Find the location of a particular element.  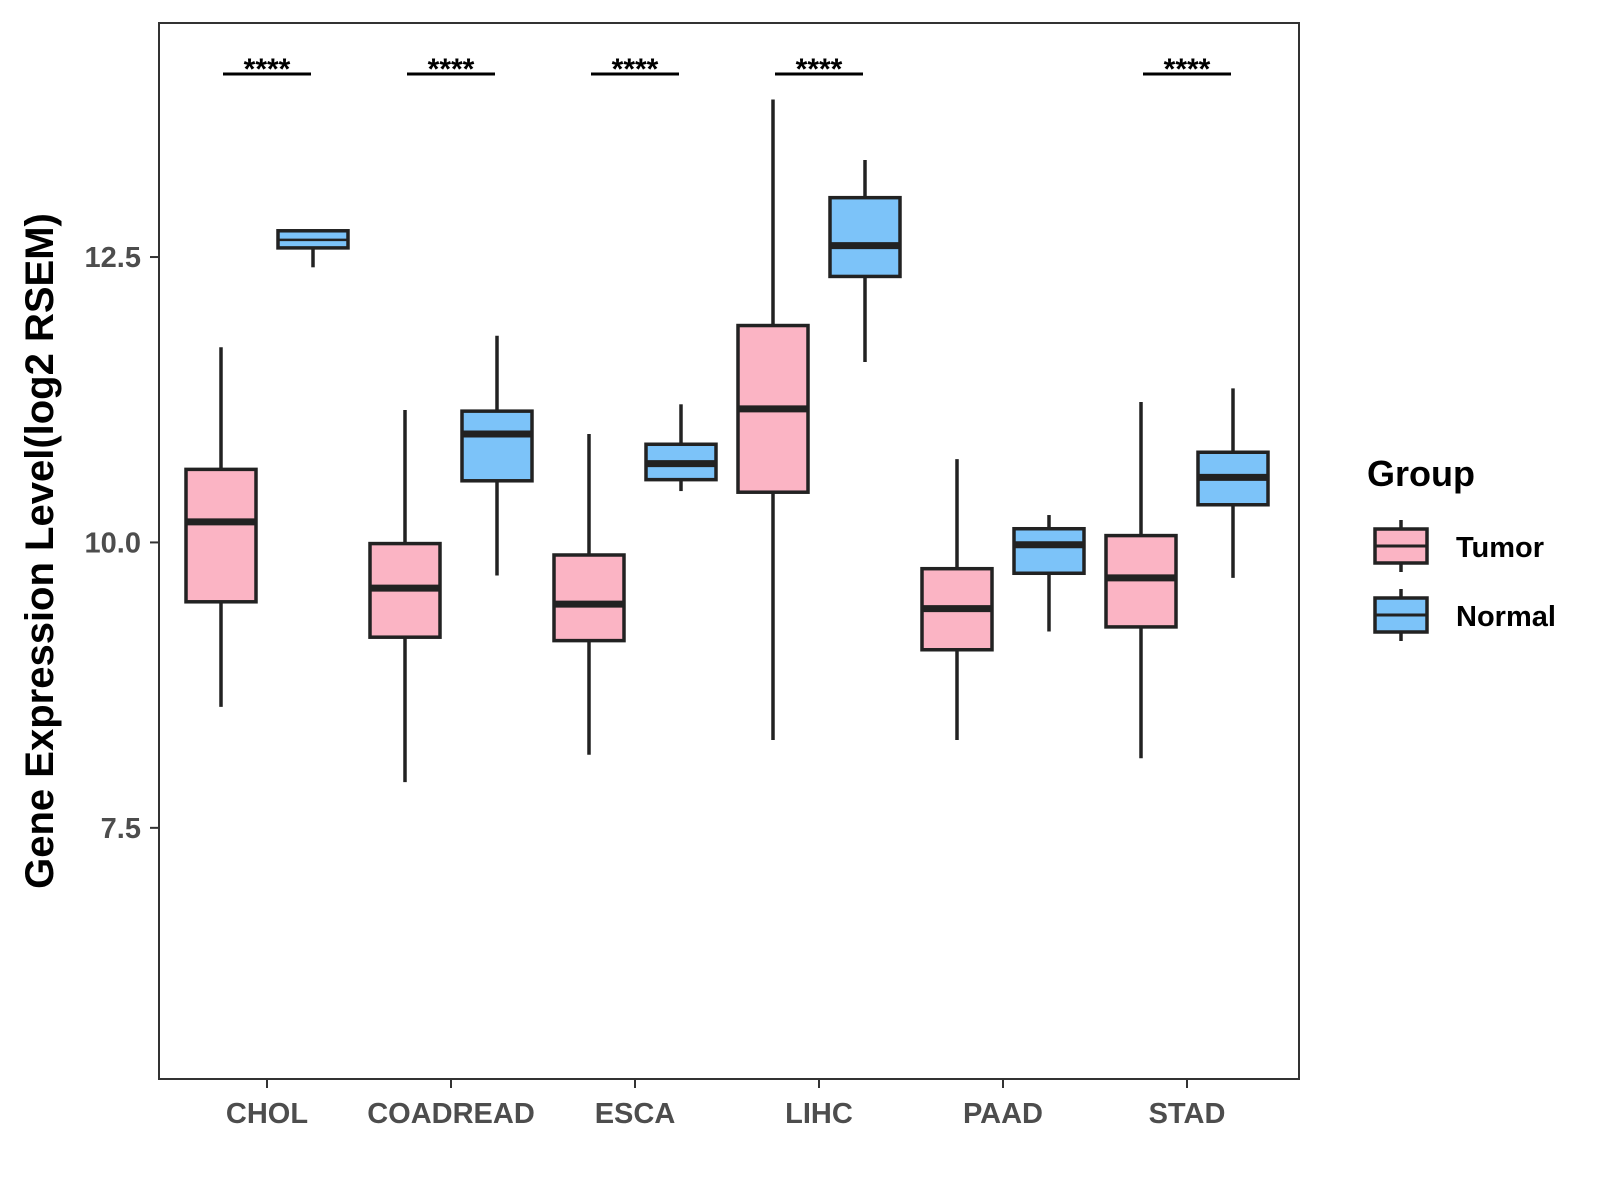

x-tick-label: CHOL is located at coordinates (267, 1114).